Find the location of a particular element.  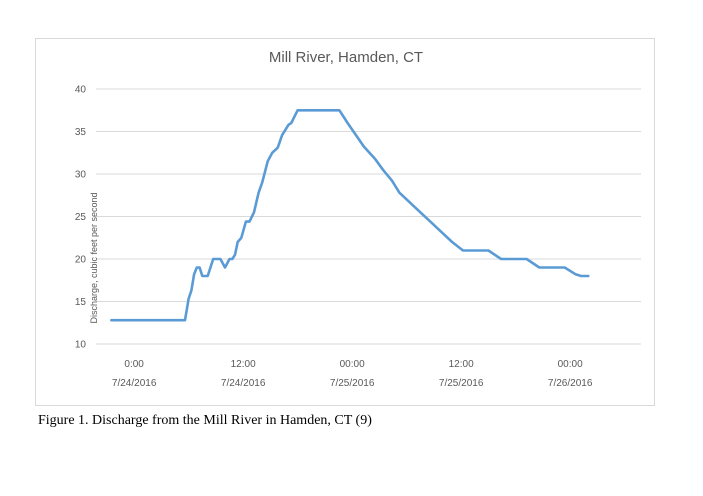

y-tick-label: 35 is located at coordinates (81, 132).